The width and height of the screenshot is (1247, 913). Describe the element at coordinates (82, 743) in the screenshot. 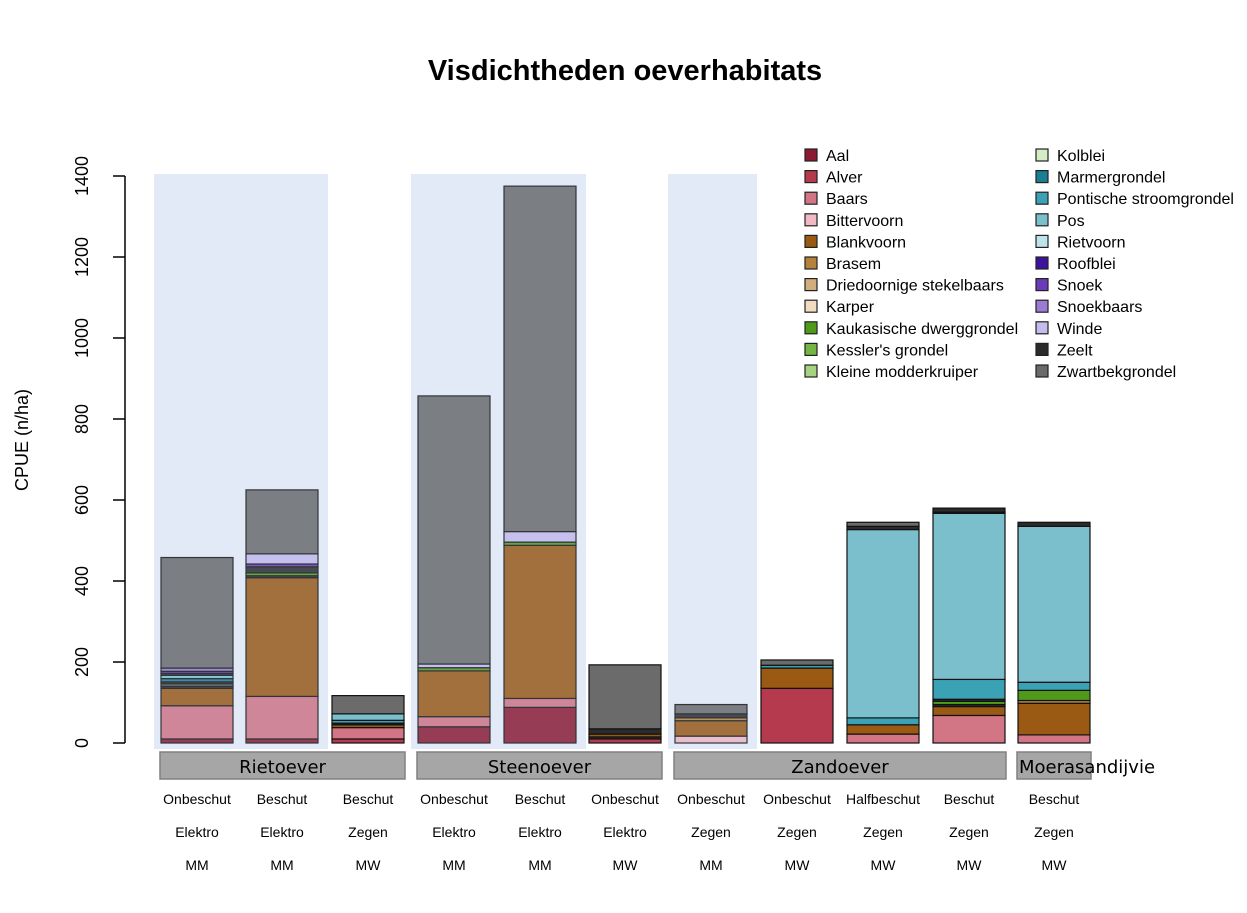

I see `y-tick-label: 0` at that location.